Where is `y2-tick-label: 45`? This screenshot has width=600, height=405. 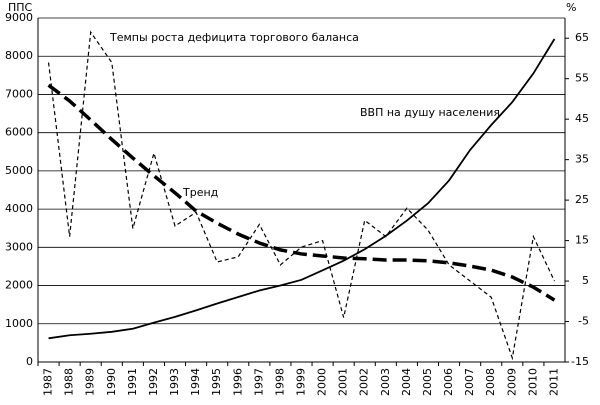
y2-tick-label: 45 is located at coordinates (582, 118).